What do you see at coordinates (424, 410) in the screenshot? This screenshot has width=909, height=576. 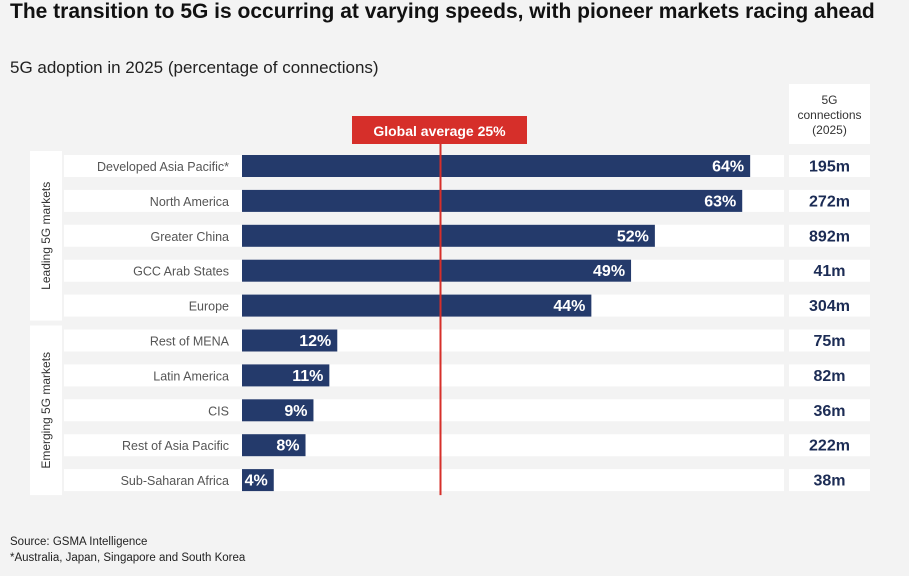 I see `row-band` at bounding box center [424, 410].